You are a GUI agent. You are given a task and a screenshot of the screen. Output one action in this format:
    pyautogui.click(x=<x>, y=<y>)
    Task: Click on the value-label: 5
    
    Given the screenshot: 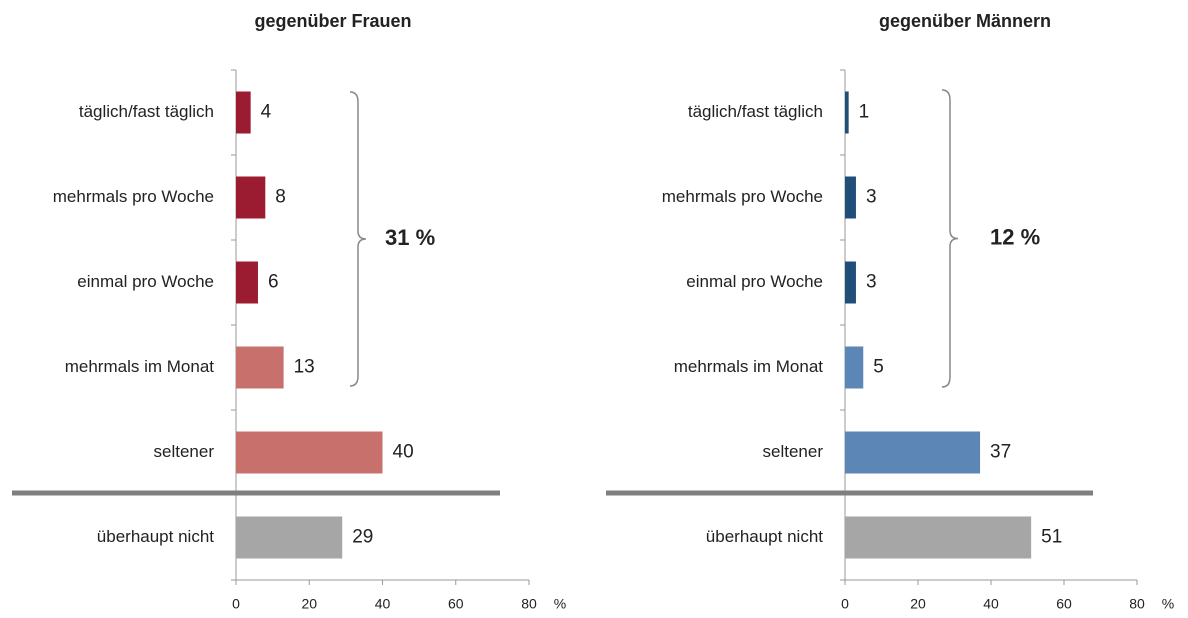 What is the action you would take?
    pyautogui.click(x=878, y=367)
    